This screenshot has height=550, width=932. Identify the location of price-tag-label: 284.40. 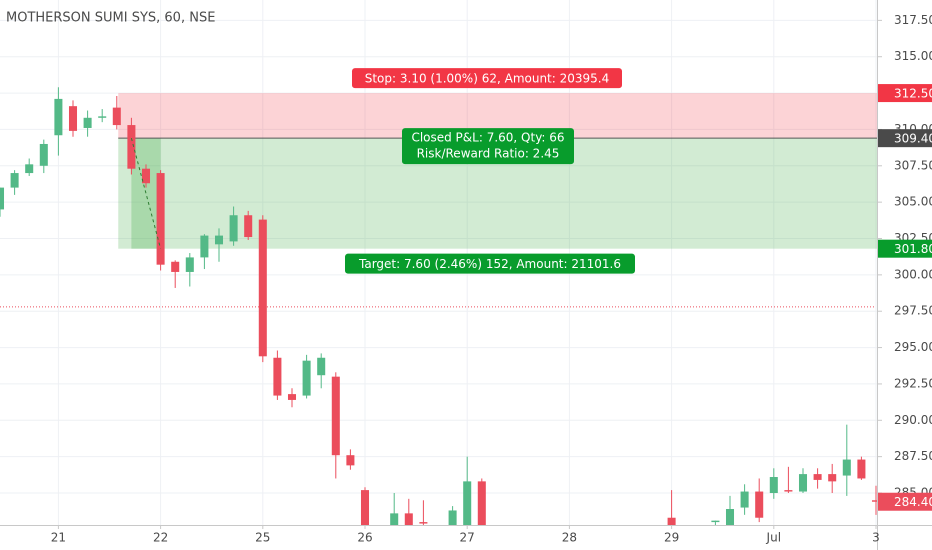
(913, 502).